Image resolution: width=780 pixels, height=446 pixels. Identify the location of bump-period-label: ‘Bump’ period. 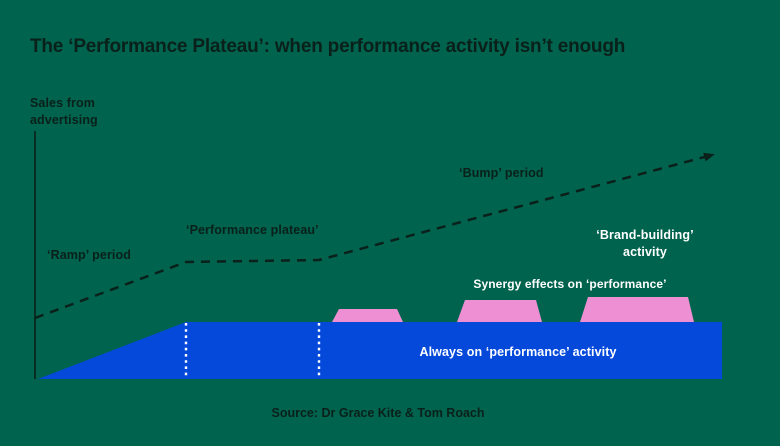
(501, 173).